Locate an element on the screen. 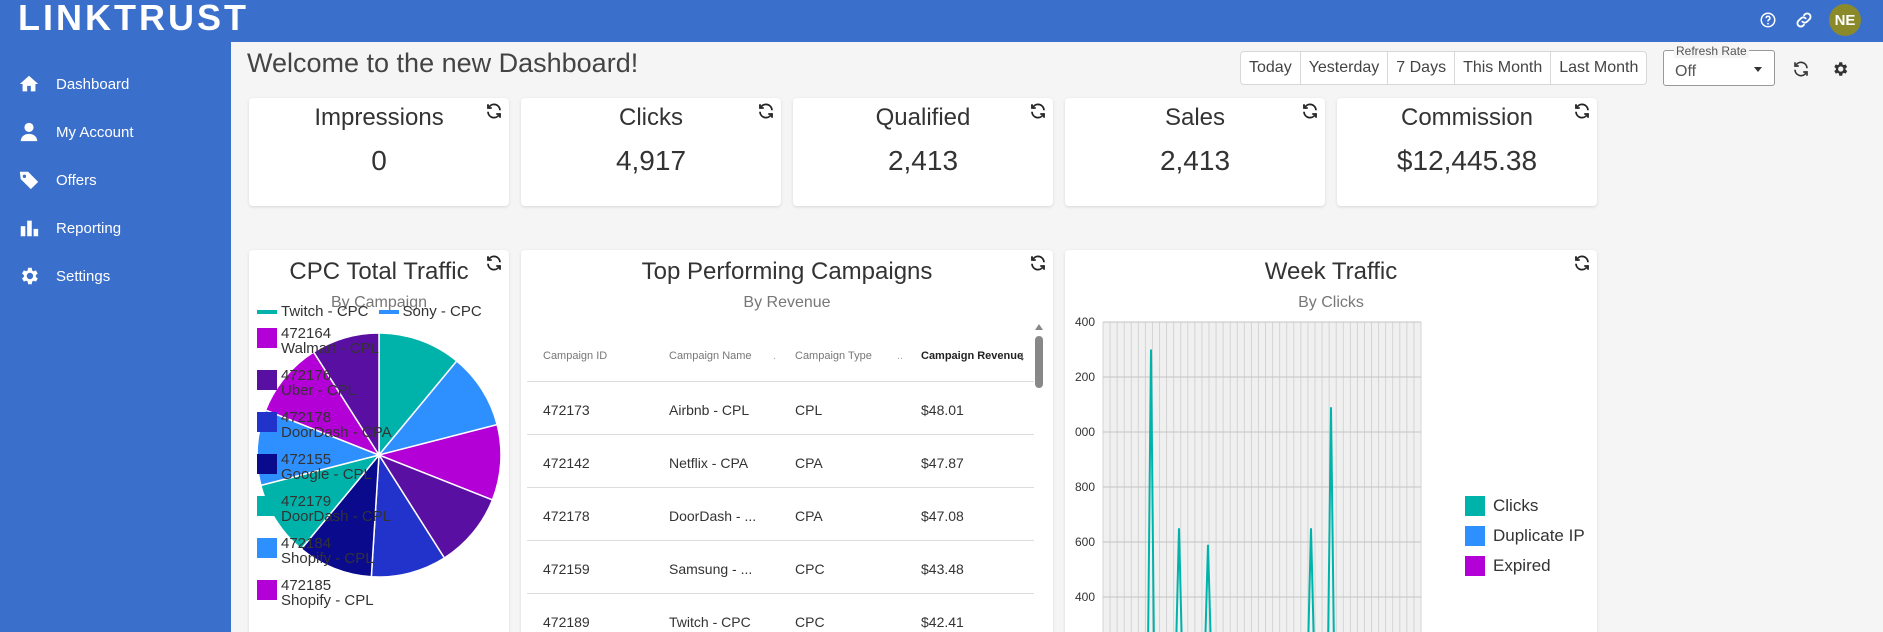 This screenshot has height=632, width=1883. legend-text: 472164 Walmart - CPL is located at coordinates (330, 341).